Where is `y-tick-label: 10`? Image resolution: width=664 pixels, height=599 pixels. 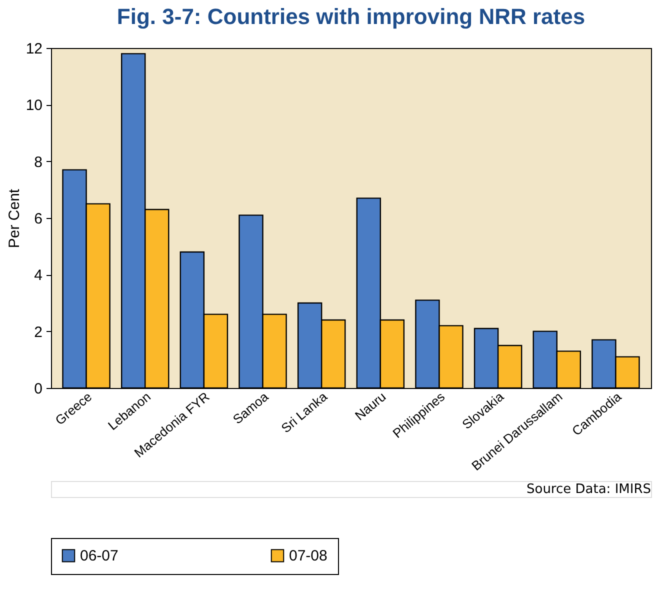
y-tick-label: 10 is located at coordinates (34, 105).